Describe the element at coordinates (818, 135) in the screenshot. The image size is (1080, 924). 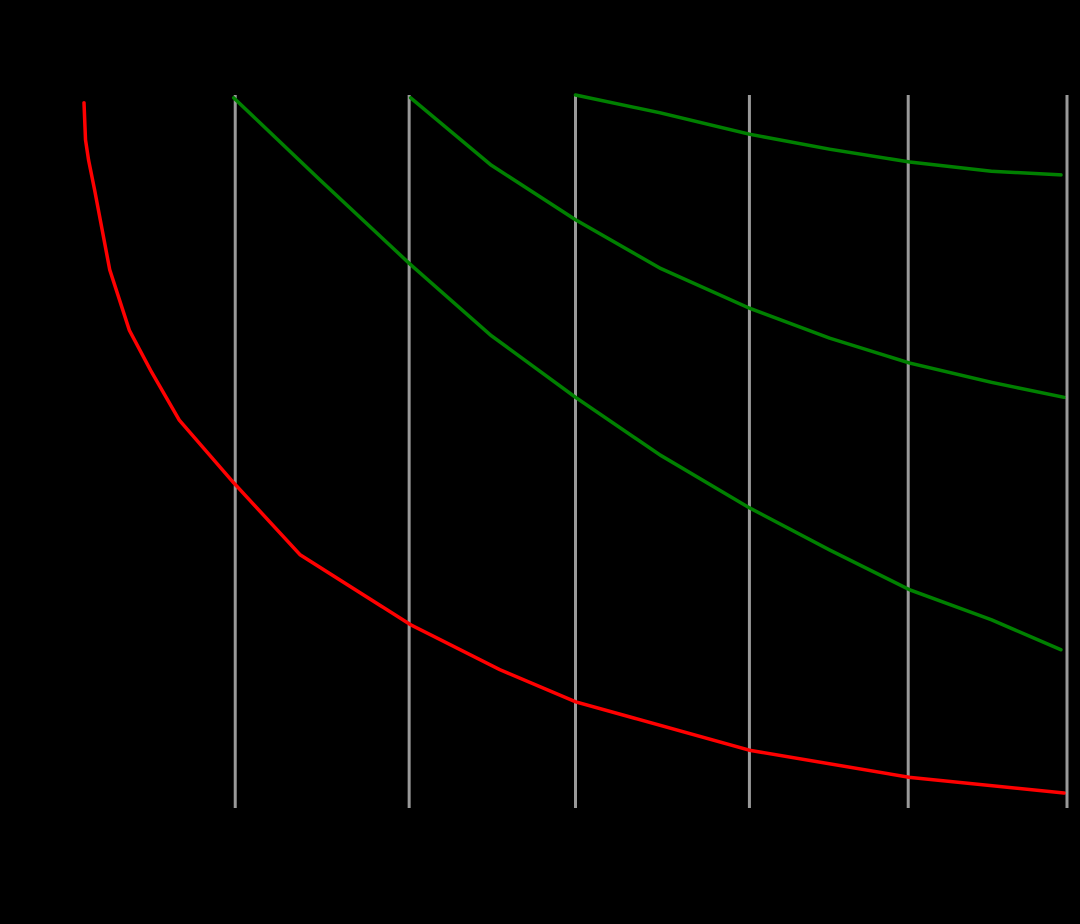
I see `curve` at that location.